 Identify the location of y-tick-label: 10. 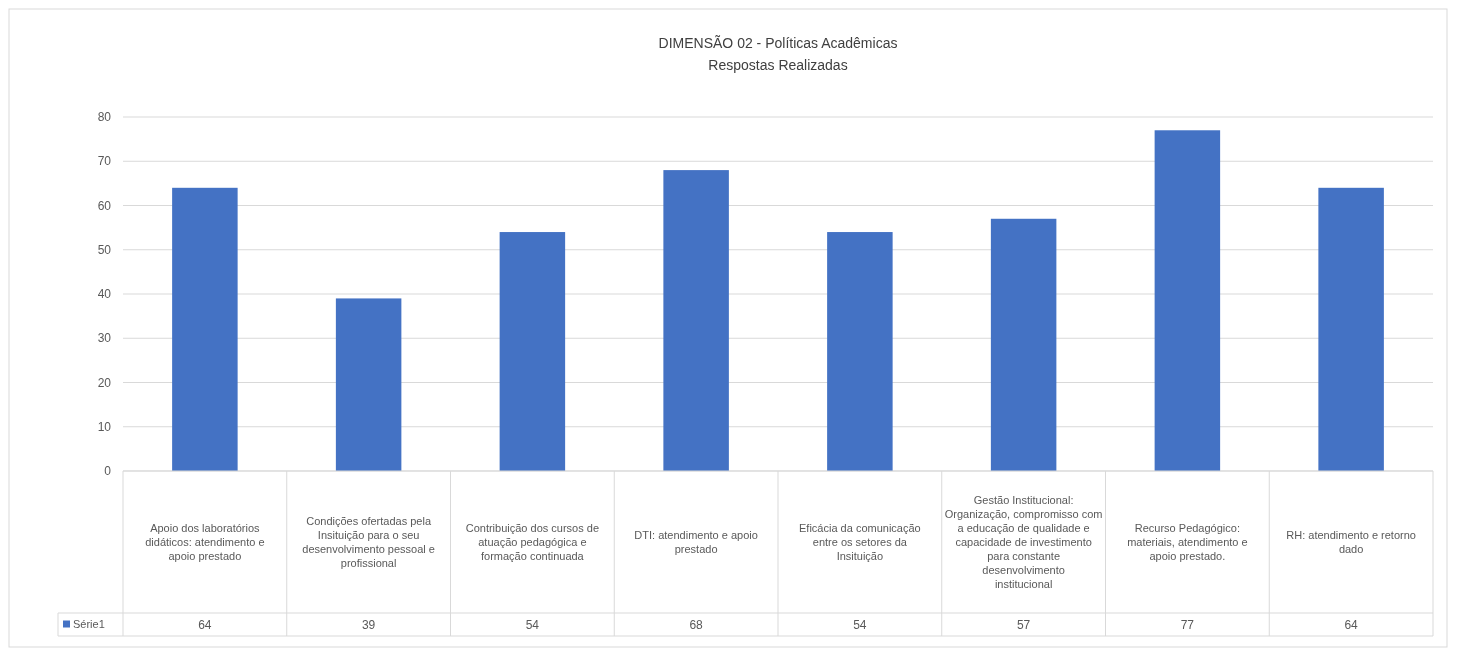
(104, 426).